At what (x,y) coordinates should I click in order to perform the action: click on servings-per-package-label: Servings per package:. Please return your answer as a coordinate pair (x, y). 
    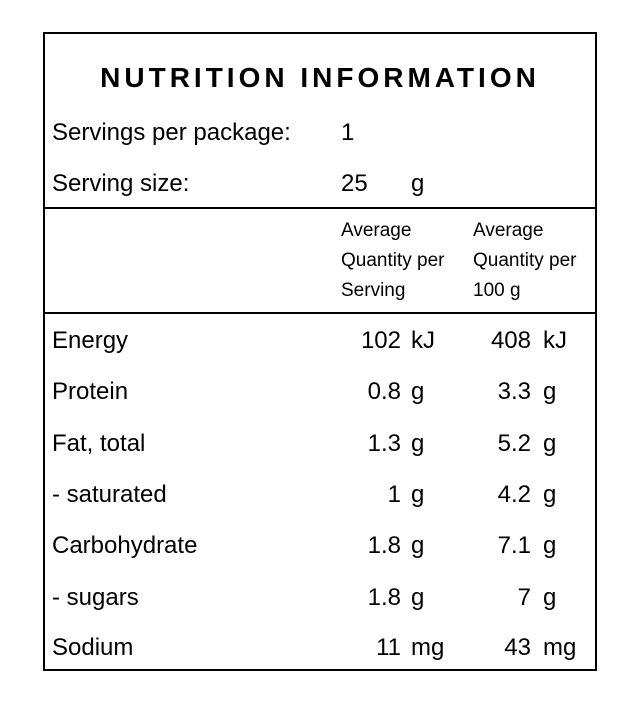
    Looking at the image, I should click on (171, 132).